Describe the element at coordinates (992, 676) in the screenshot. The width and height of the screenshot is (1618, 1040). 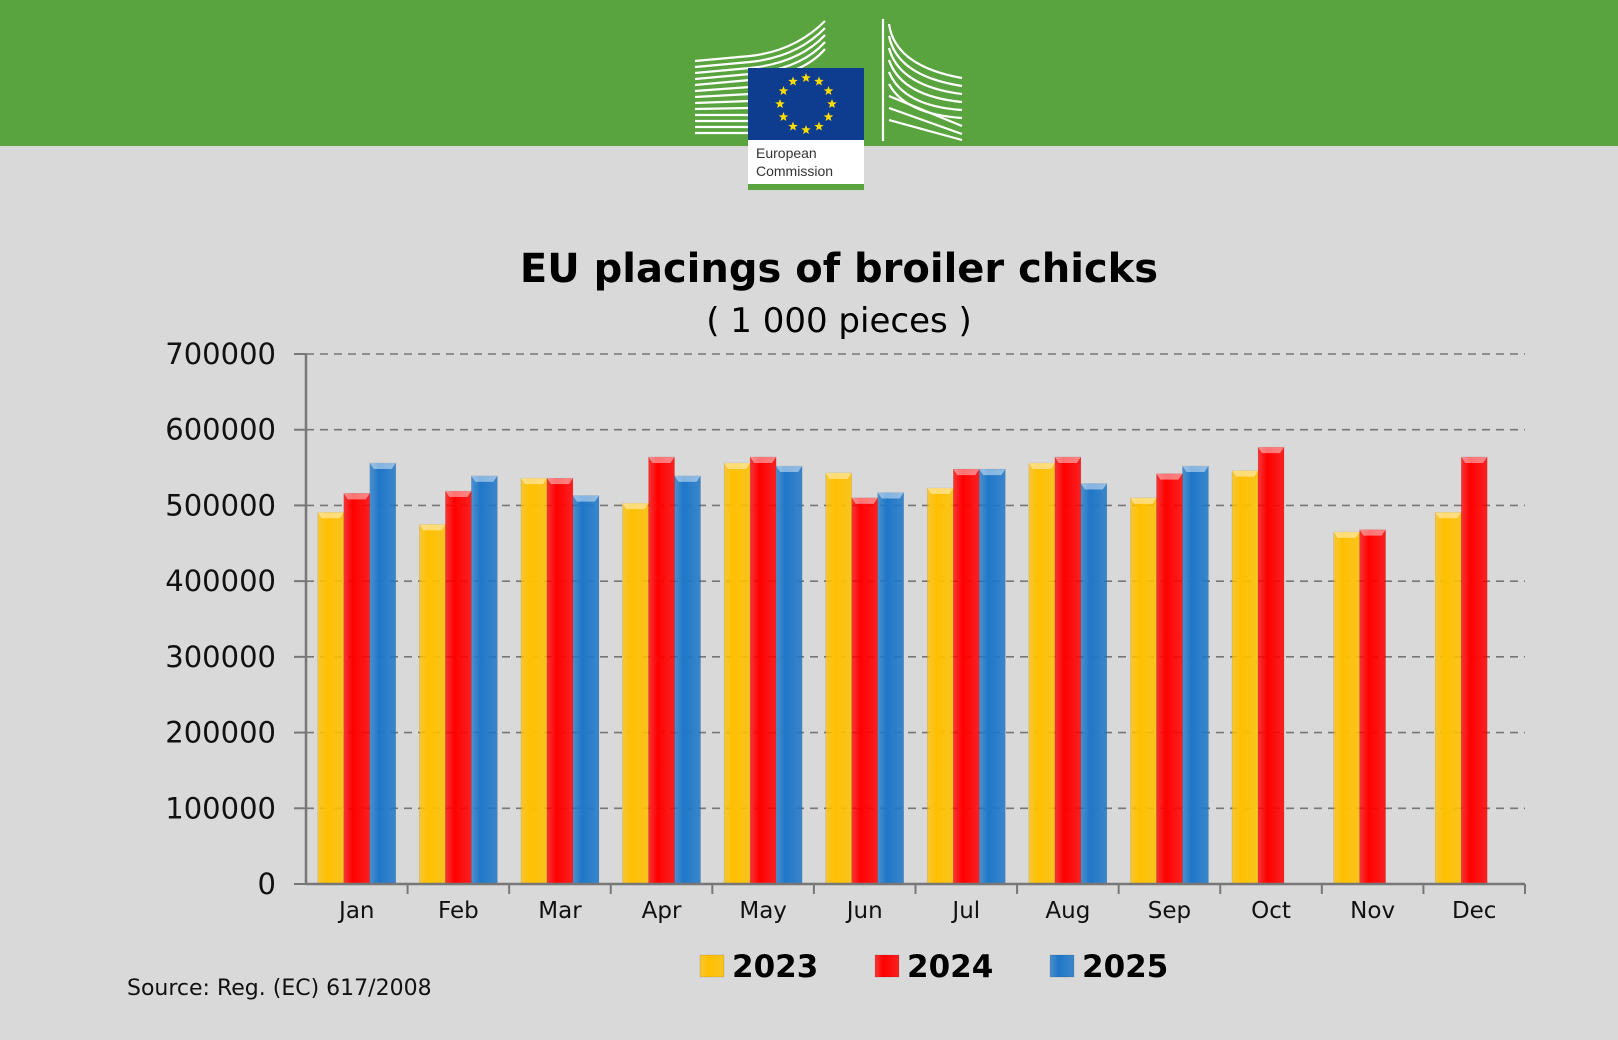
I see `bar-2025-Jul` at that location.